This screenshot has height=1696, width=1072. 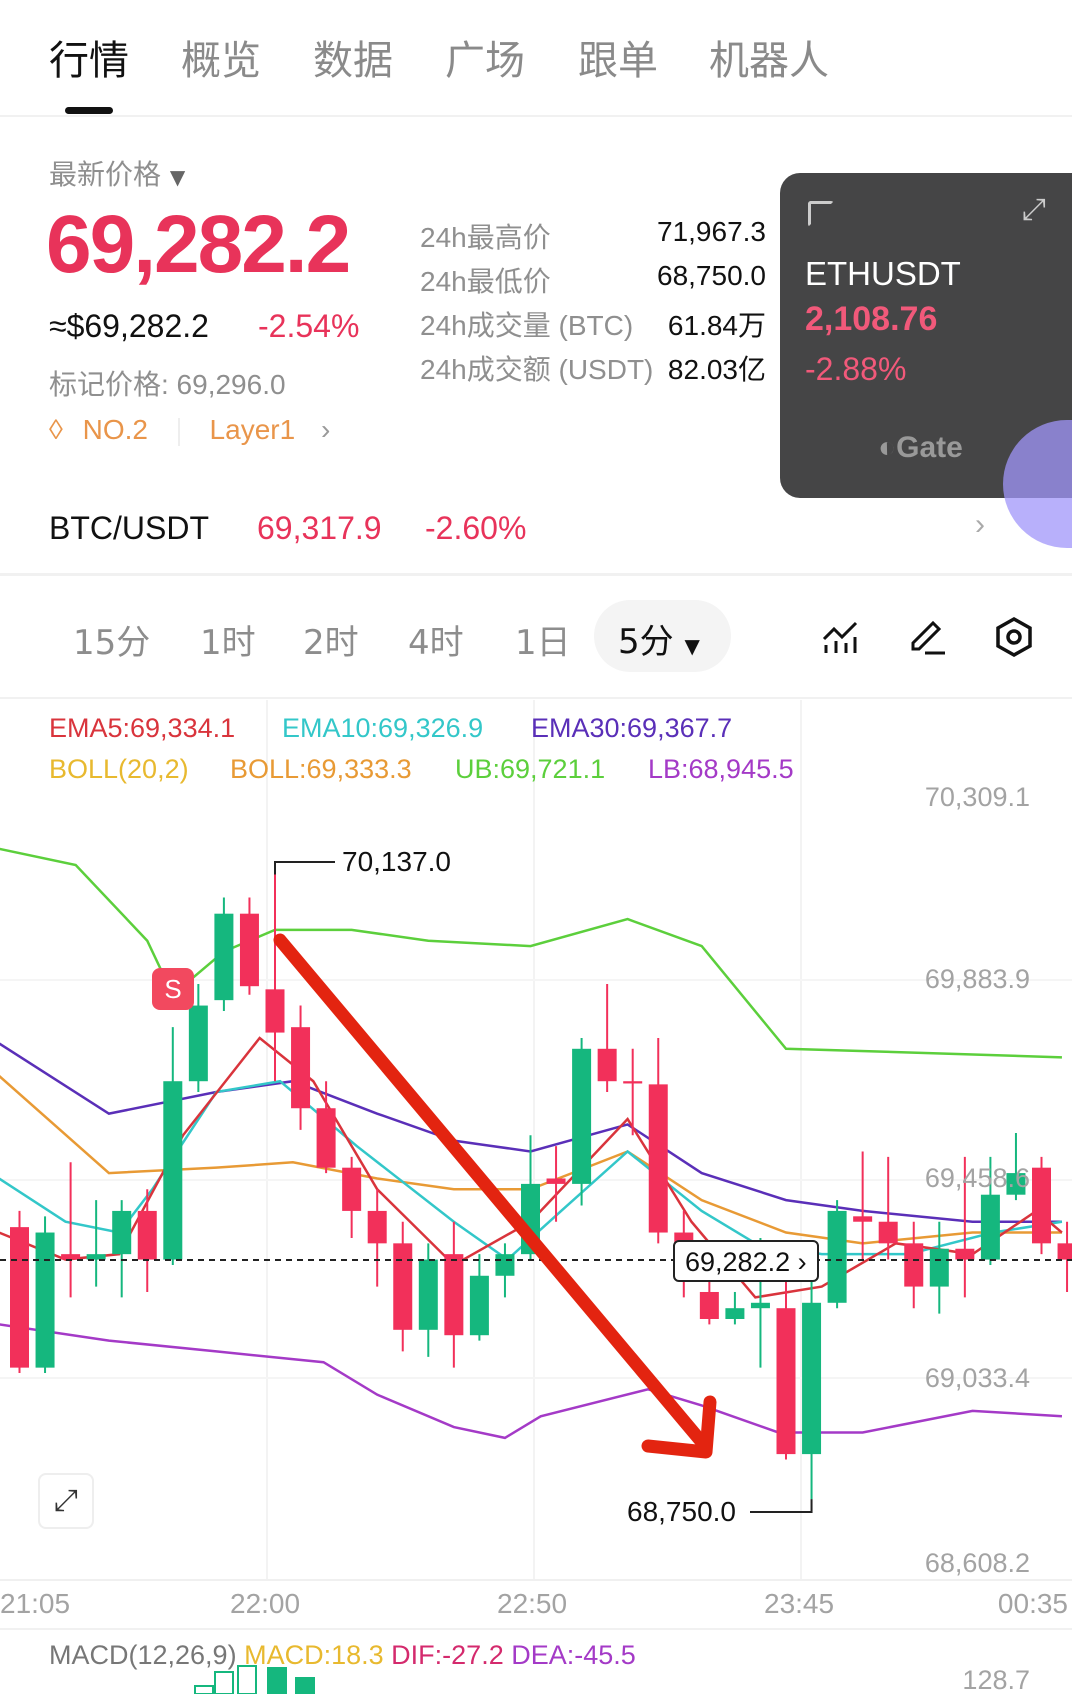 What do you see at coordinates (129, 528) in the screenshot?
I see `pair-name: BTC/USDT` at bounding box center [129, 528].